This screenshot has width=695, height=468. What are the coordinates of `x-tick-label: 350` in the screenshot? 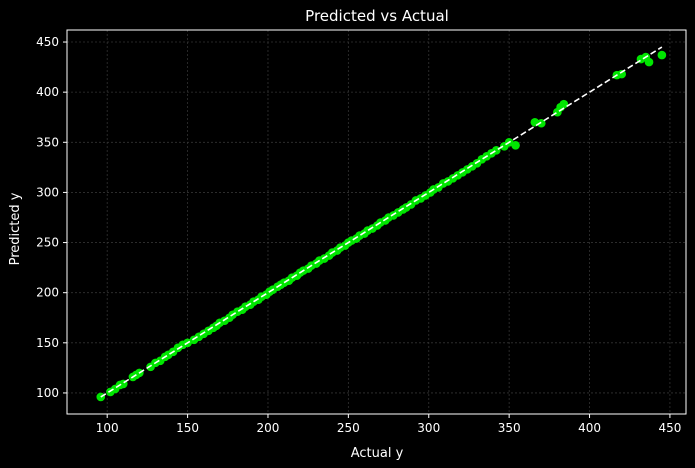 It's located at (509, 428).